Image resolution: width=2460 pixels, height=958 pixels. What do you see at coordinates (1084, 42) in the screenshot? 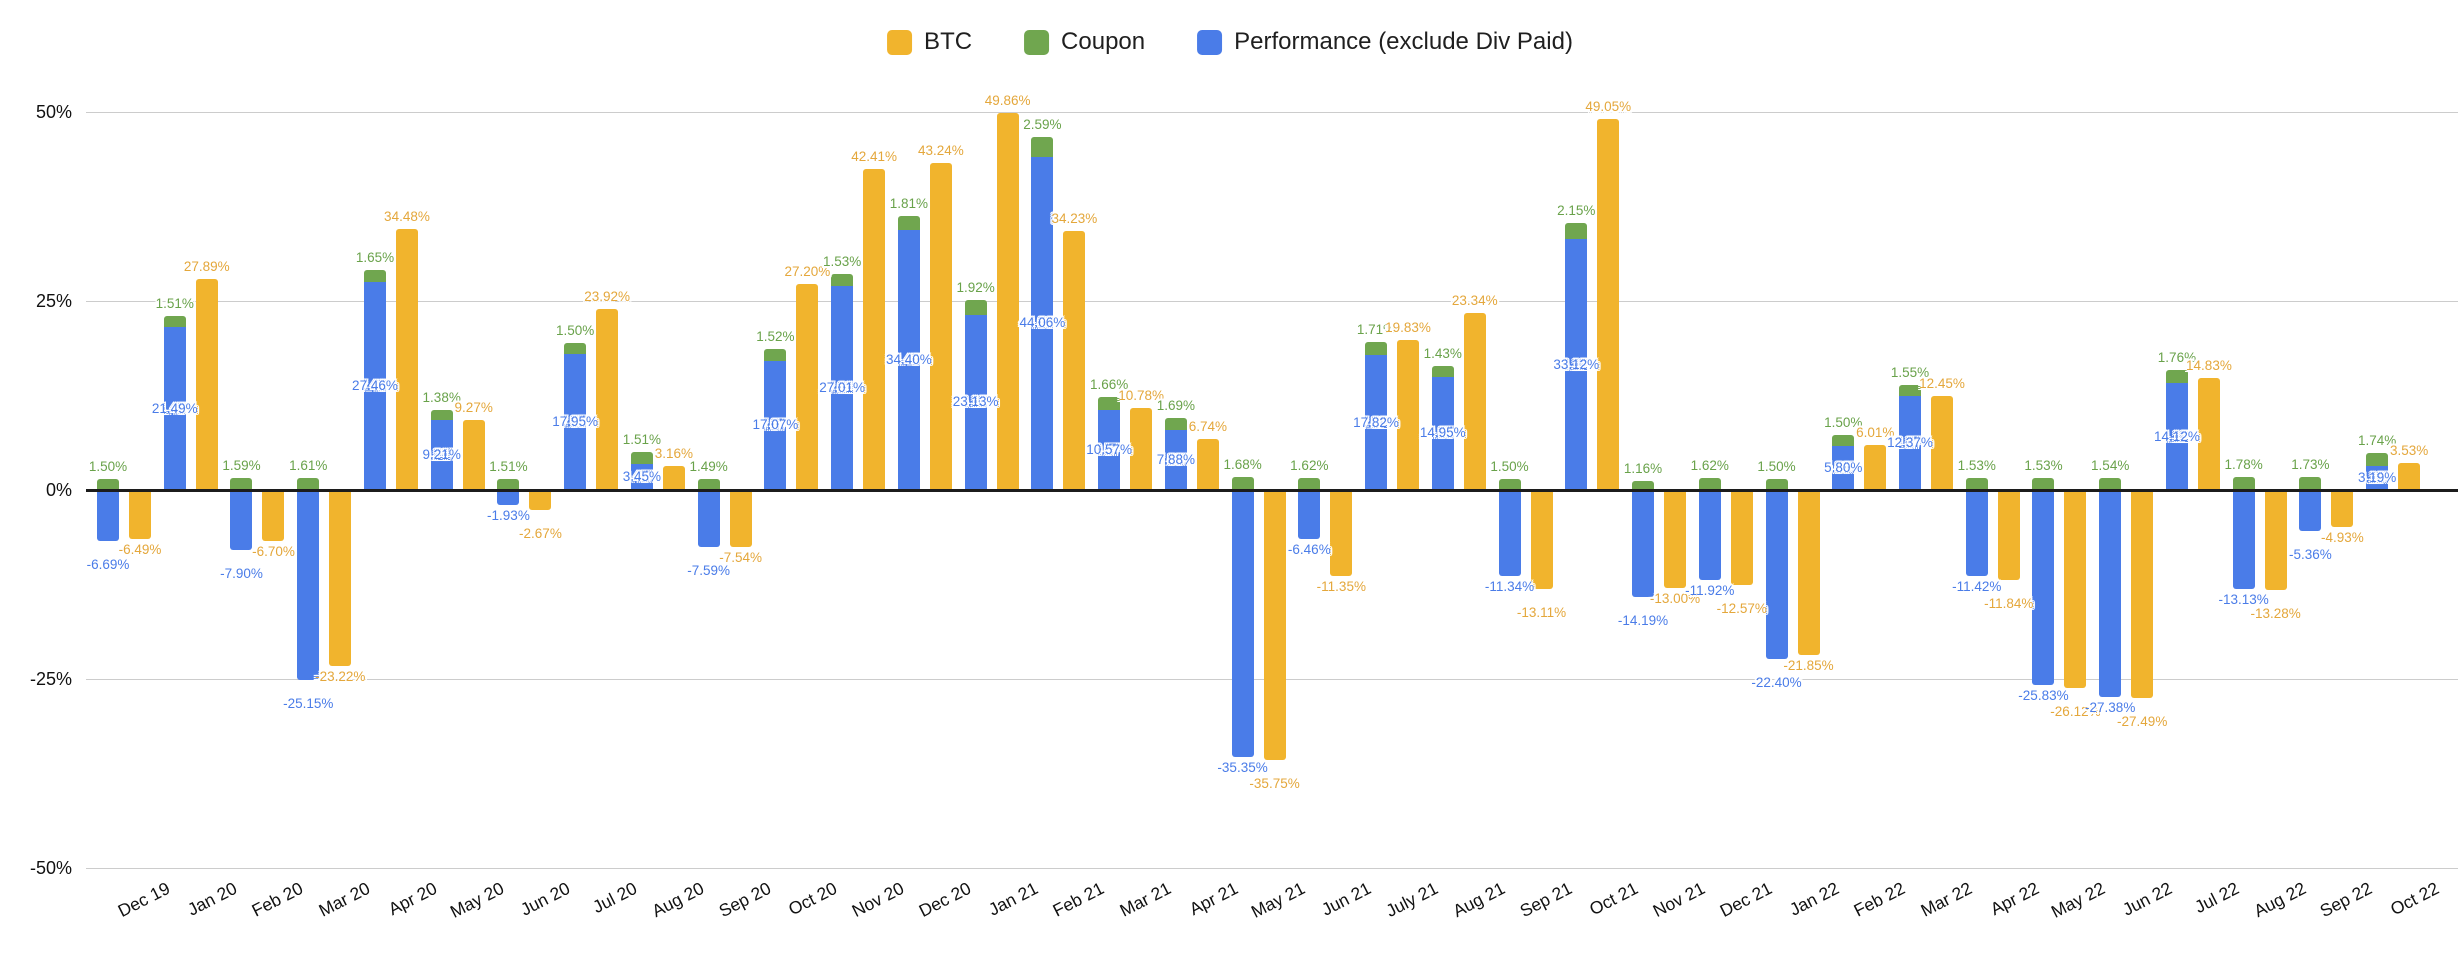
I see `legend-item-coupon: Coupon` at bounding box center [1084, 42].